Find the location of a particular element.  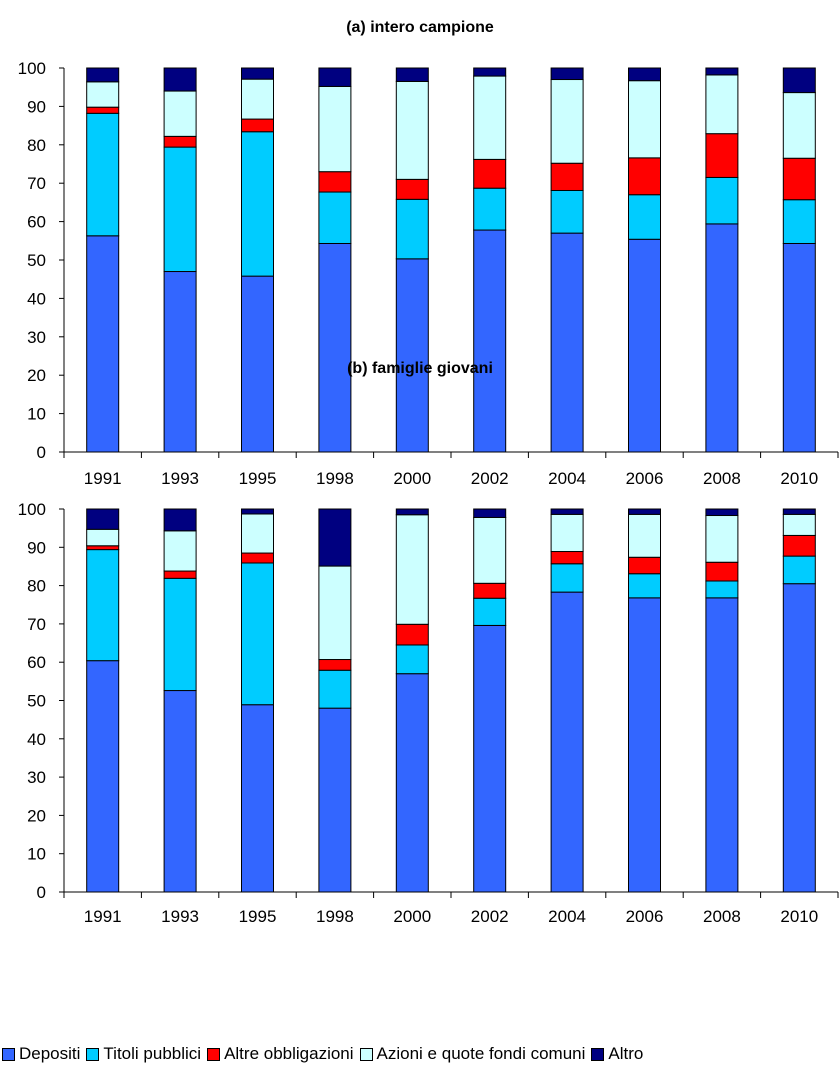

y-tick-label: 30 is located at coordinates (36, 777).